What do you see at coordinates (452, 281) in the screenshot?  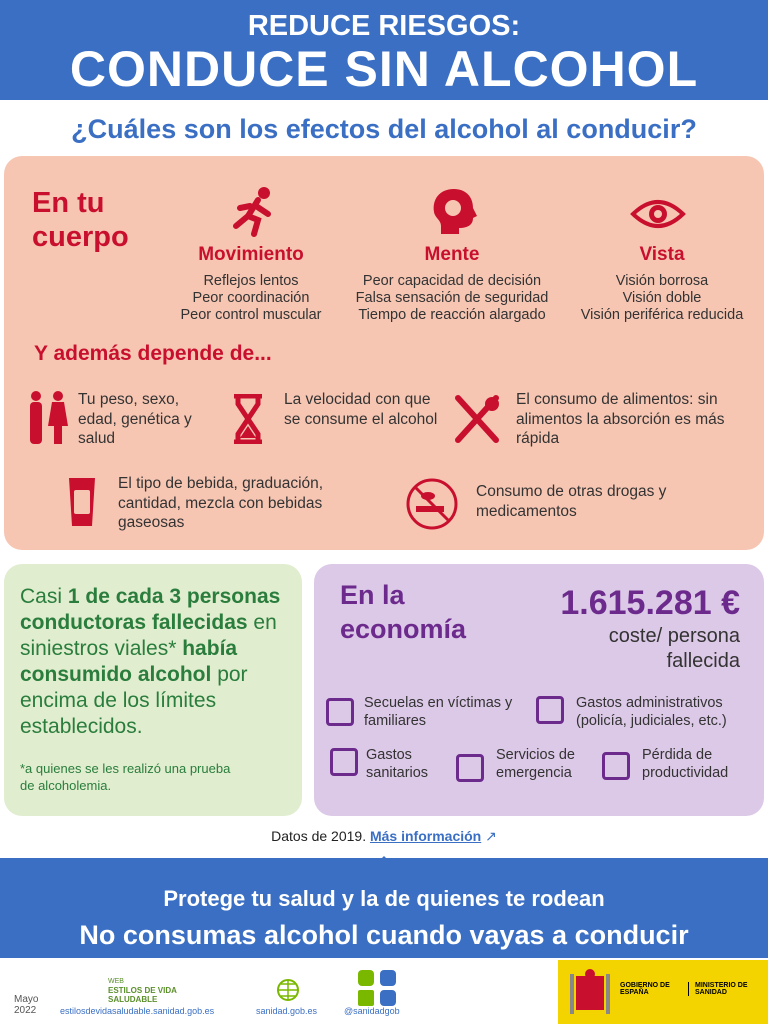 I see `effect-line: Peor capacidad de decisión` at bounding box center [452, 281].